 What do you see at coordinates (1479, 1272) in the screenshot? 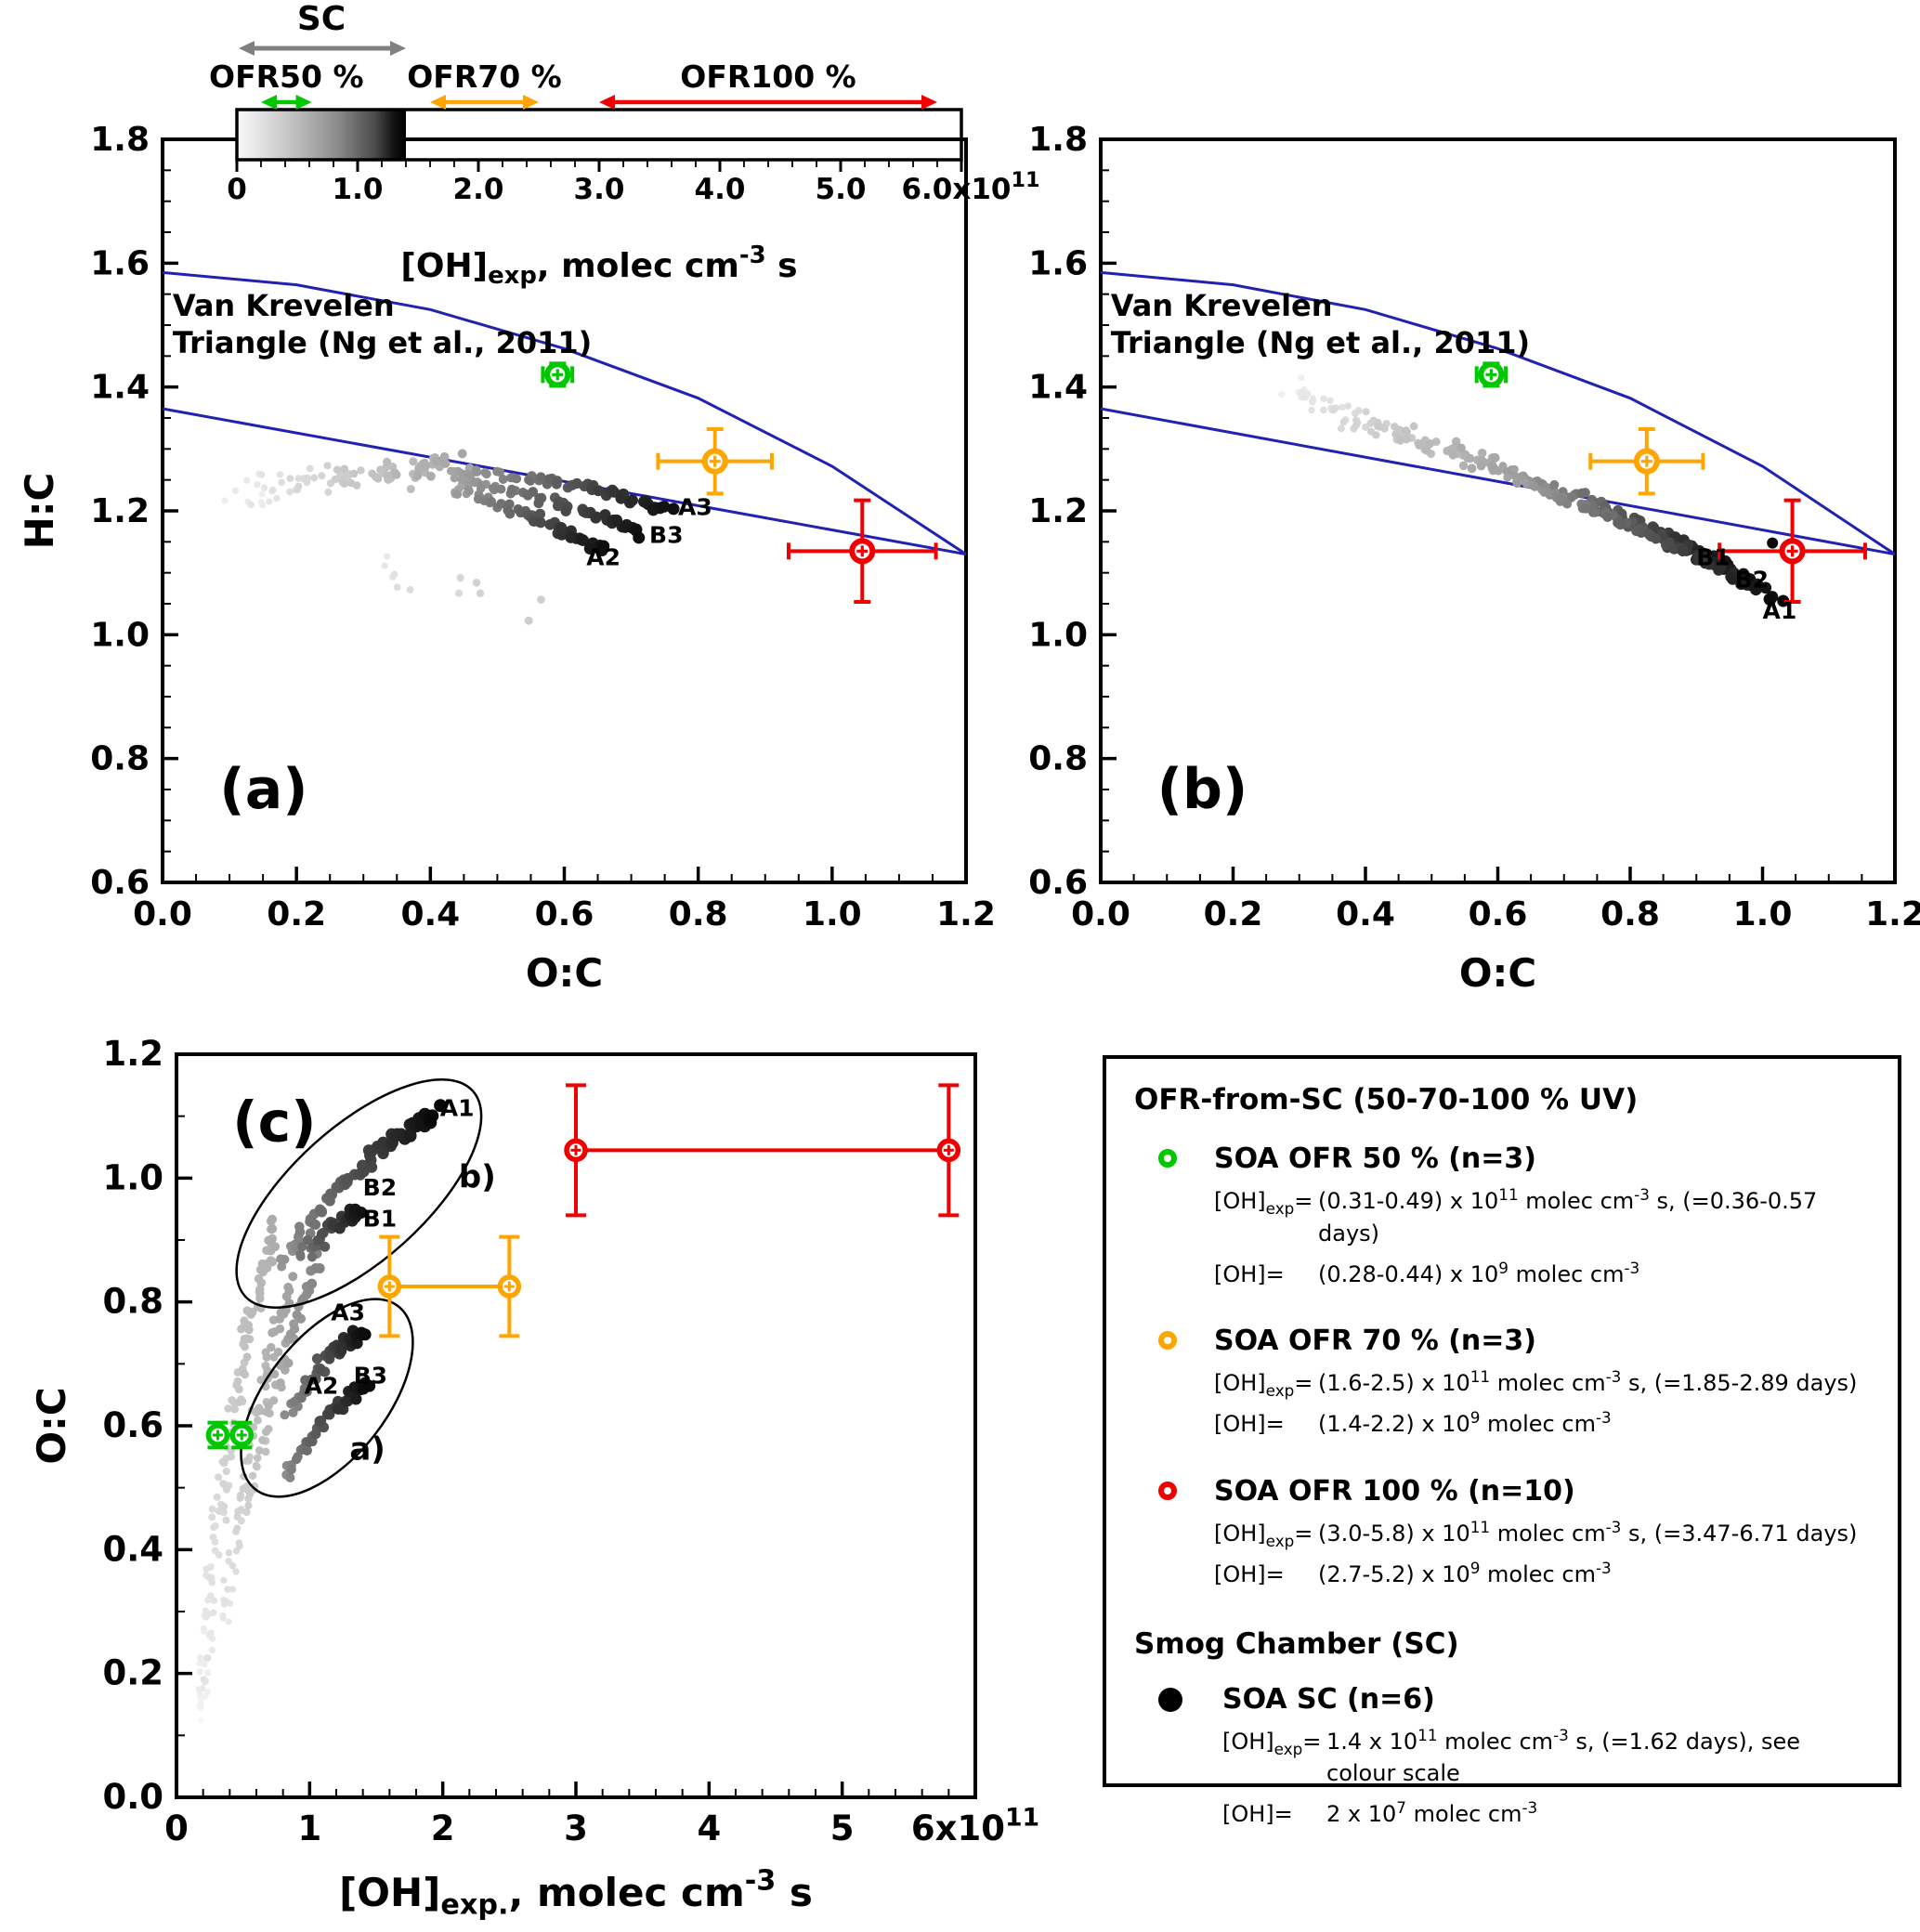
I see `oh-value: (0.28-0.44) x 109 molec cm-3` at bounding box center [1479, 1272].